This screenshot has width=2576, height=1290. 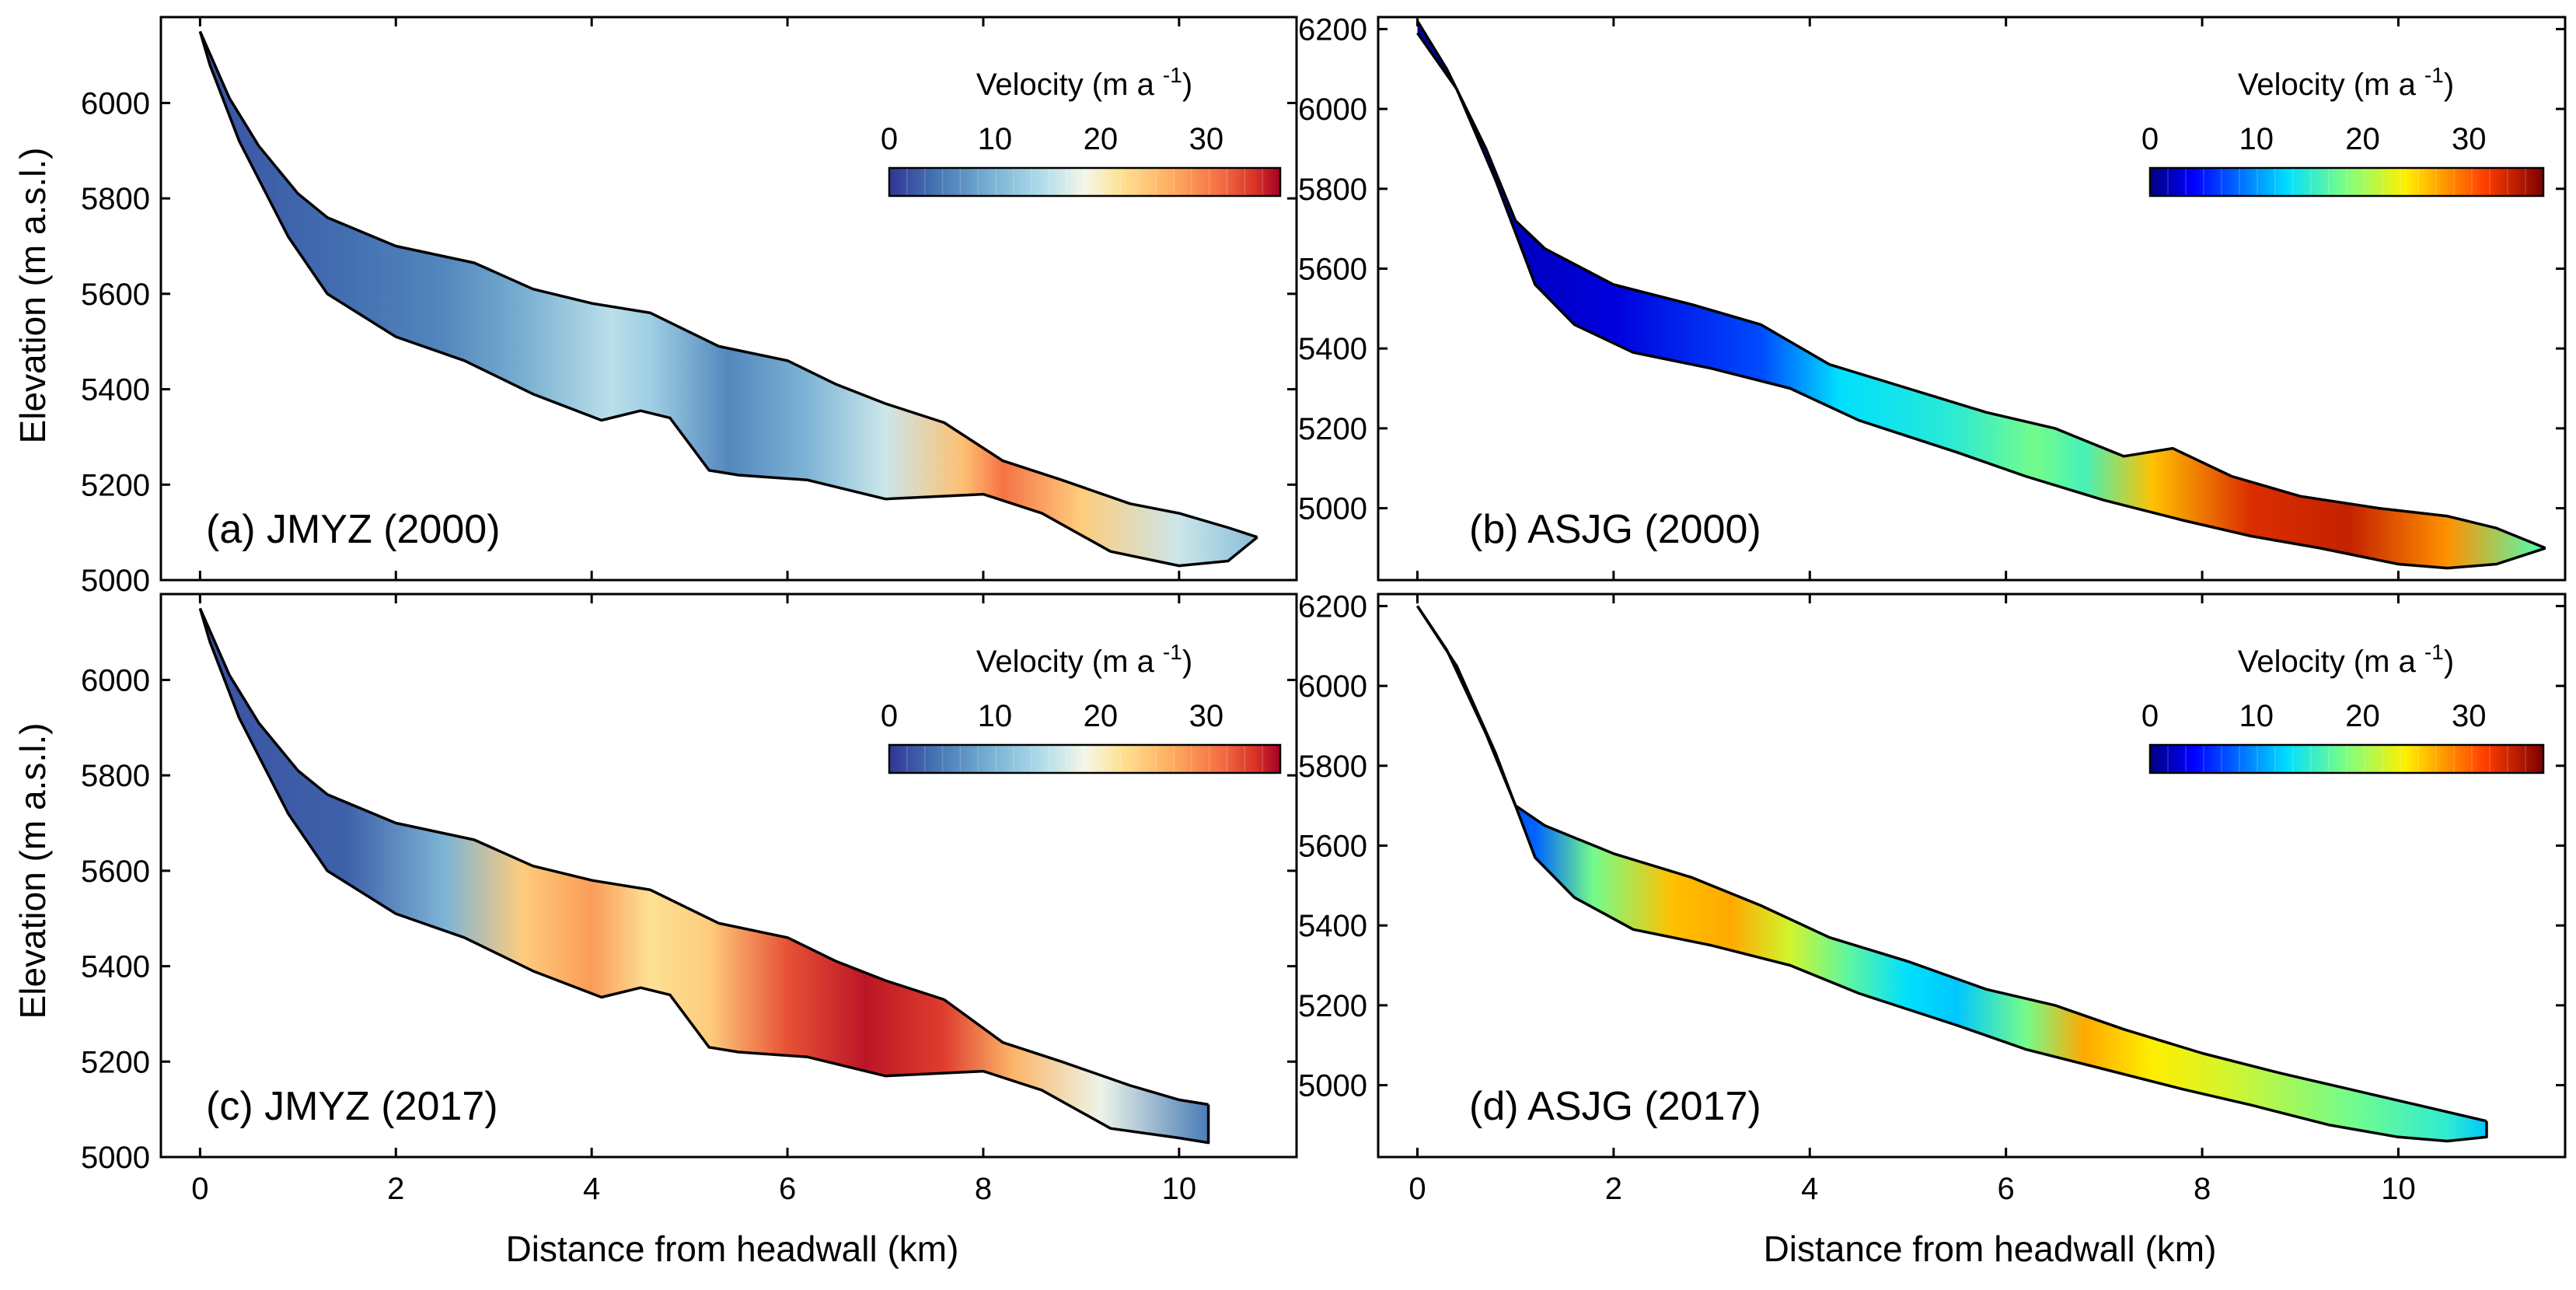 I want to click on colorbar-c, so click(x=1084, y=759).